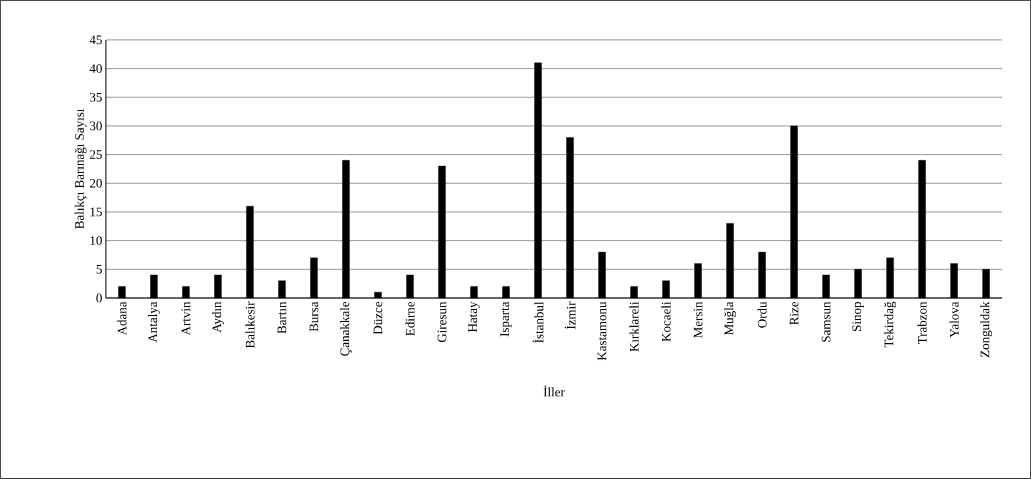  I want to click on x-tick-label: Balıkesir, so click(250, 325).